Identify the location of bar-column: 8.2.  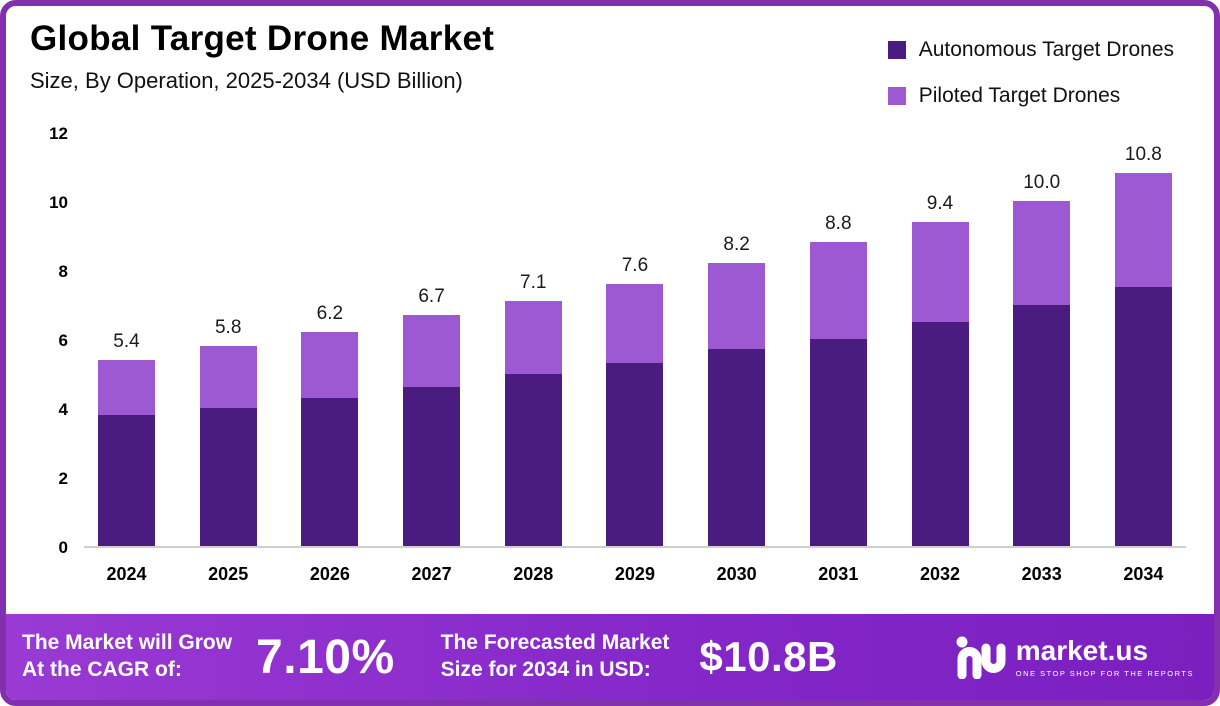
(737, 390).